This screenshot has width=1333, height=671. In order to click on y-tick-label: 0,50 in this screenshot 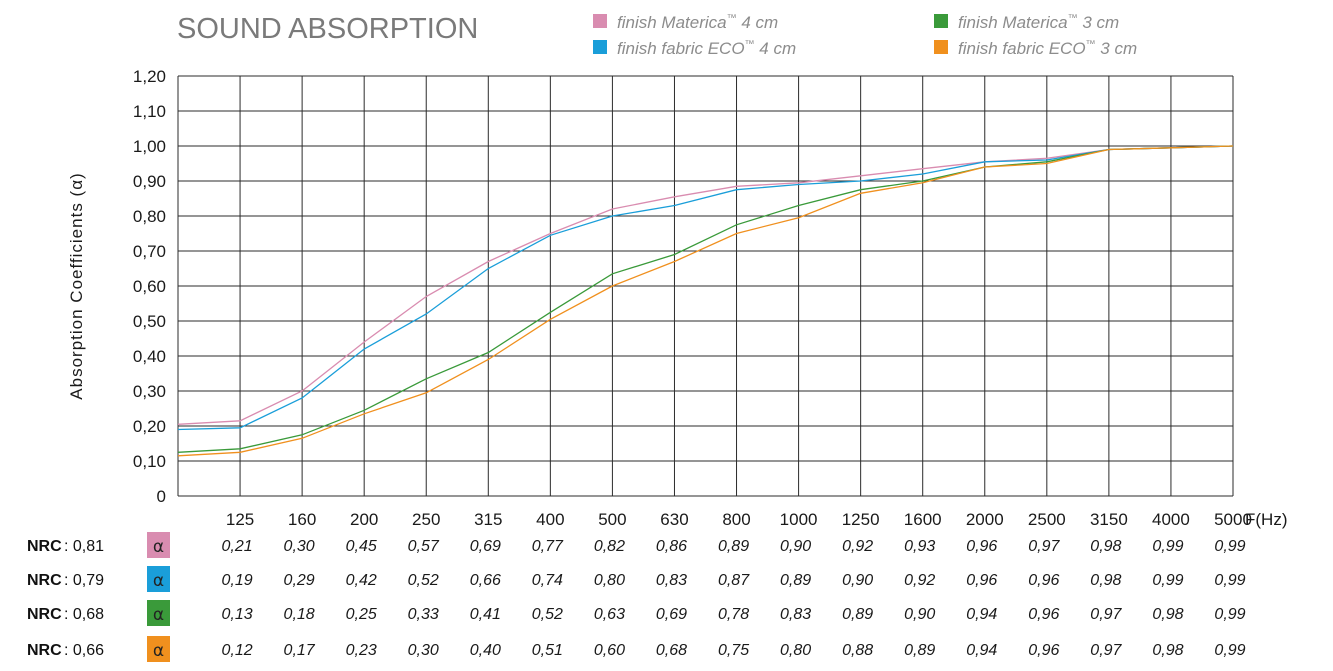, I will do `click(149, 321)`.